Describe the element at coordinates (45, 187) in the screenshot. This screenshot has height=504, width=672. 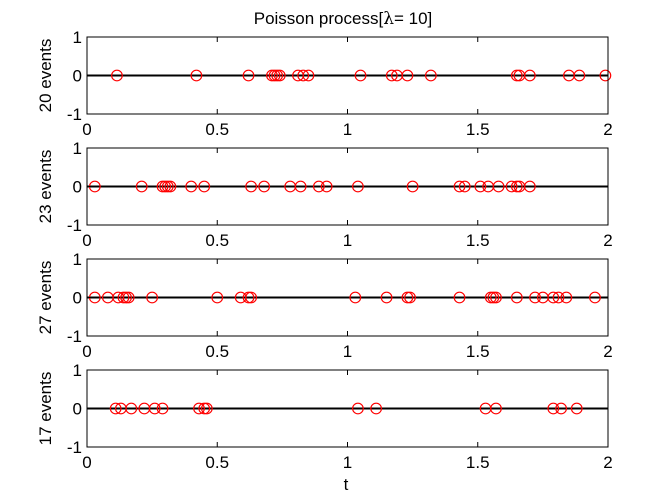
I see `y-axis-label: 23 events` at that location.